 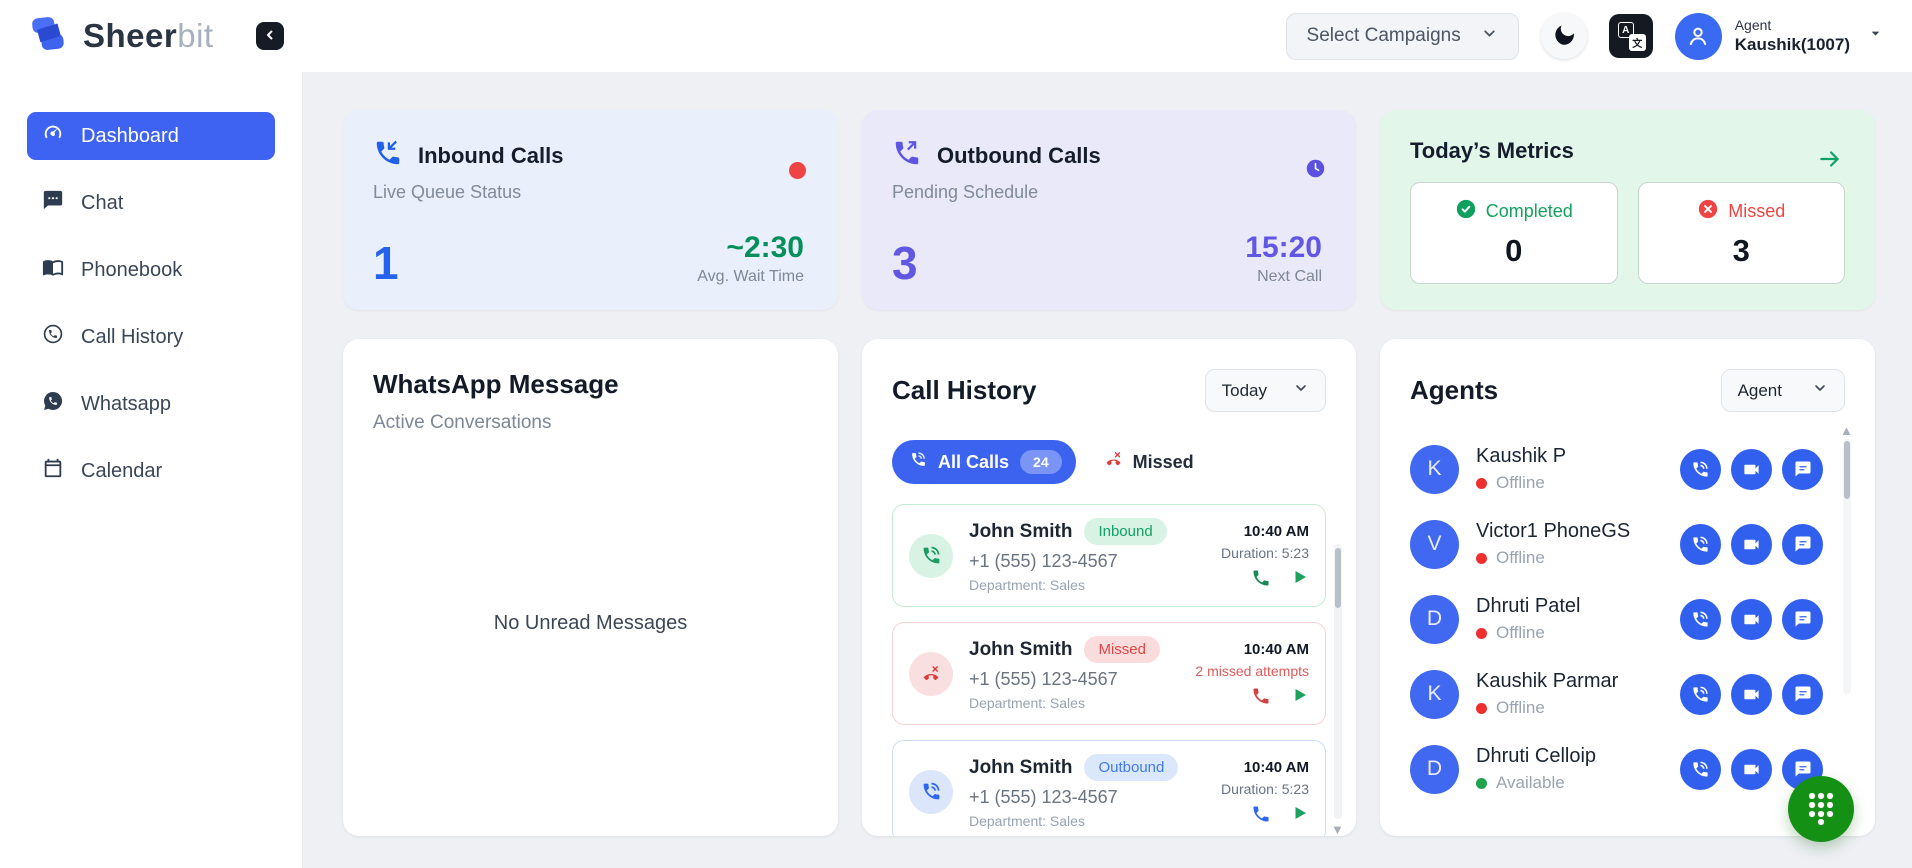 I want to click on empty-state-message: No Unread Messages, so click(x=590, y=623).